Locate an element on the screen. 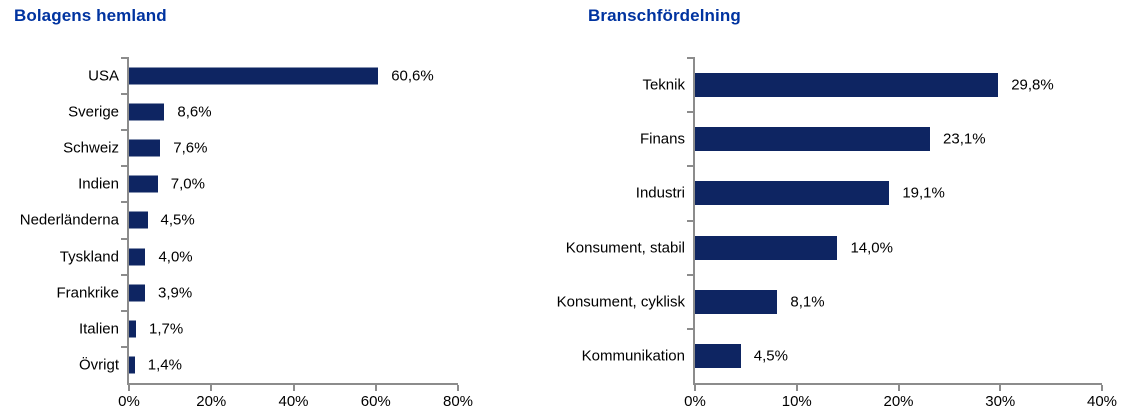  value-label: 1,7% is located at coordinates (166, 329).